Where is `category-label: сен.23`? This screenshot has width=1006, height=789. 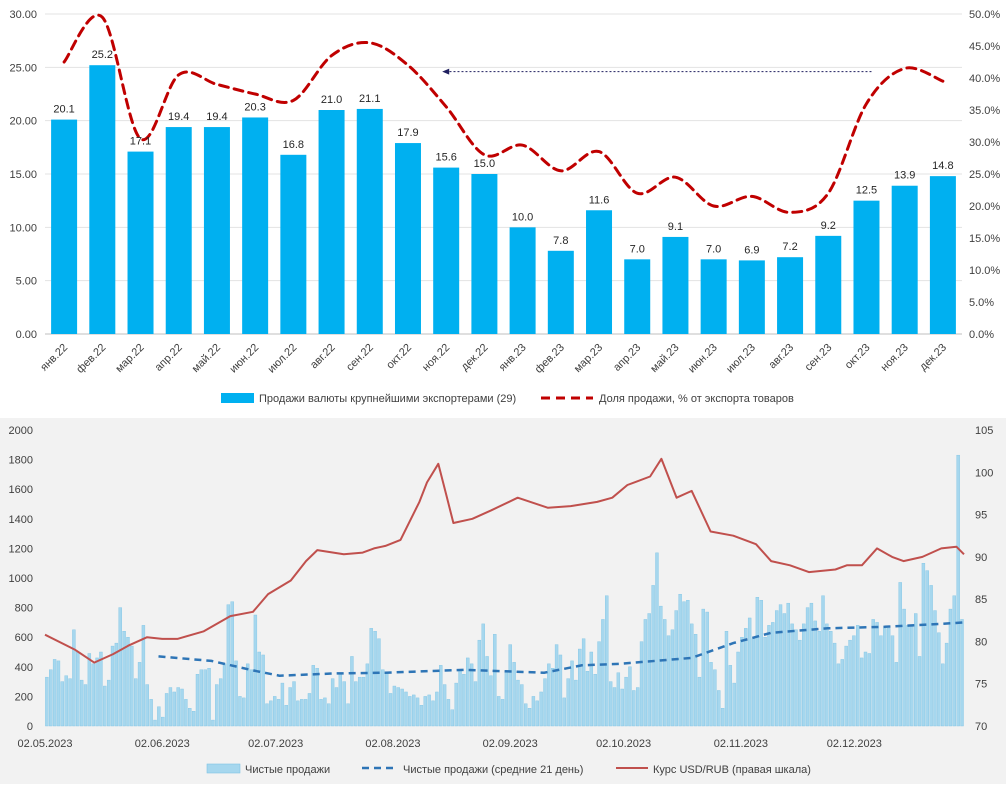 category-label: сен.23 is located at coordinates (819, 358).